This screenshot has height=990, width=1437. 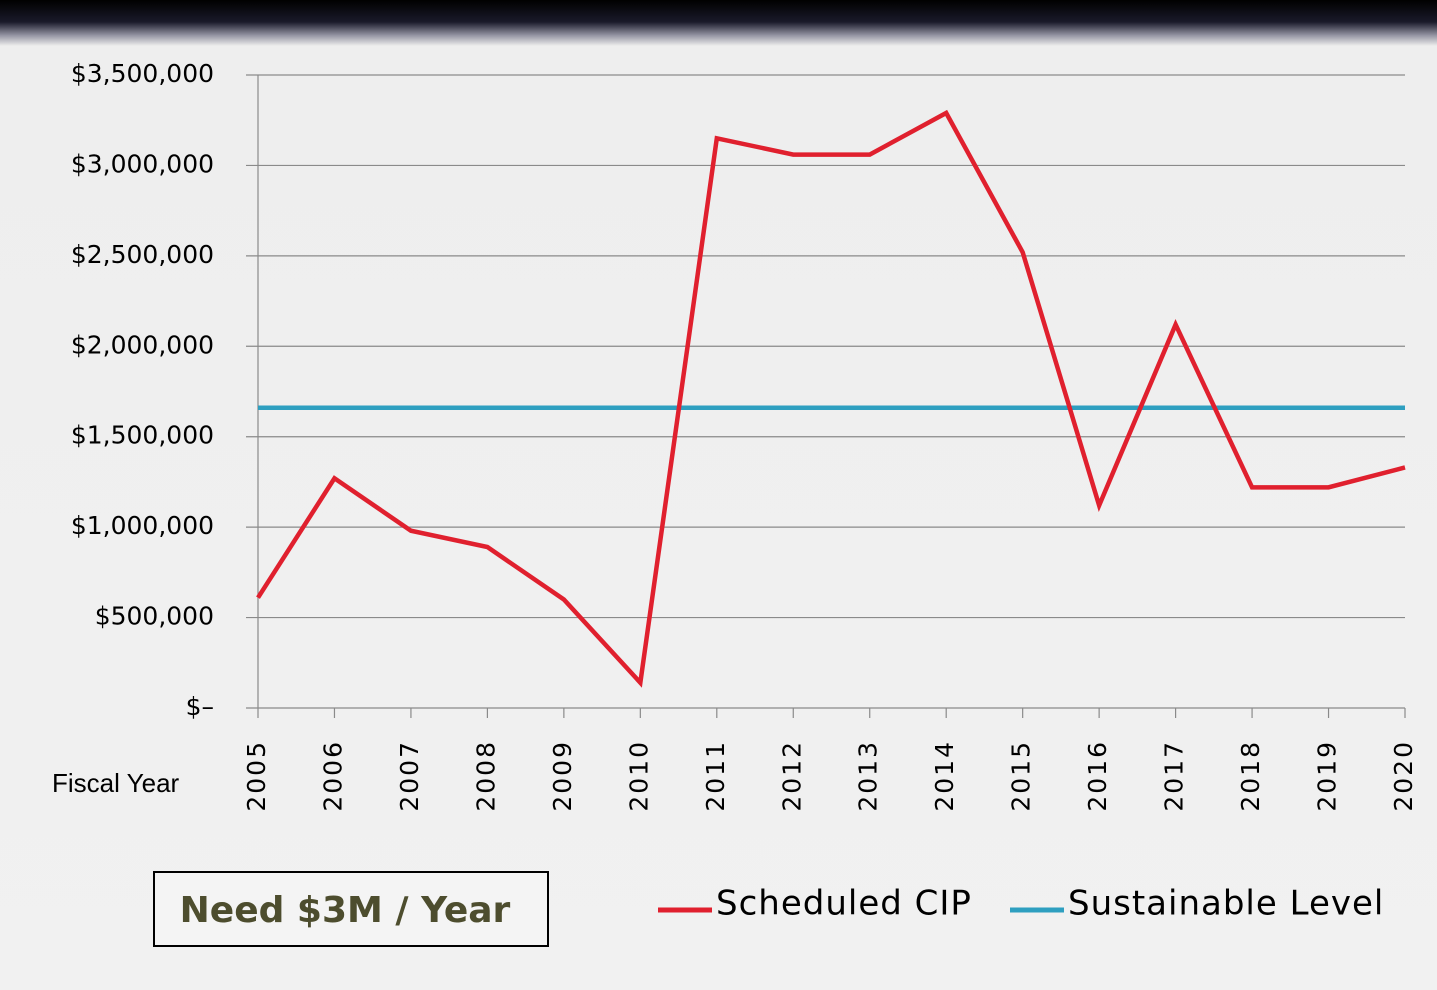 What do you see at coordinates (944, 776) in the screenshot?
I see `x-tick-label: 2014` at bounding box center [944, 776].